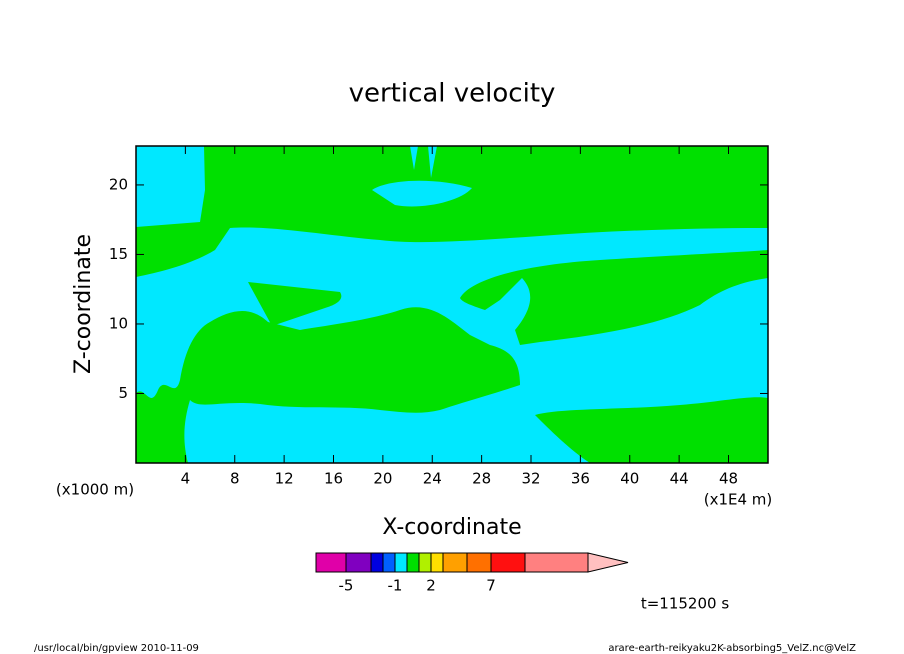 This screenshot has height=654, width=904. Describe the element at coordinates (235, 479) in the screenshot. I see `x-tick-label: 8` at that location.